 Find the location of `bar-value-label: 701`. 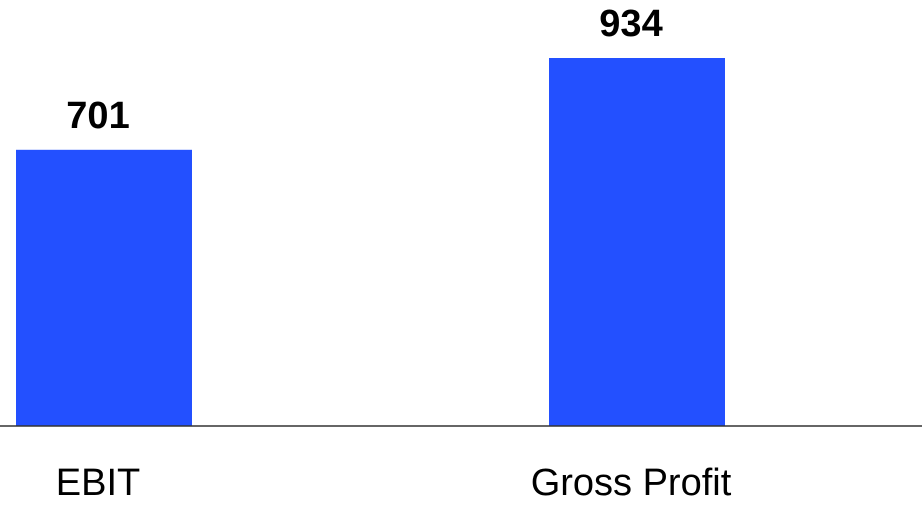

bar-value-label: 701 is located at coordinates (97, 116).